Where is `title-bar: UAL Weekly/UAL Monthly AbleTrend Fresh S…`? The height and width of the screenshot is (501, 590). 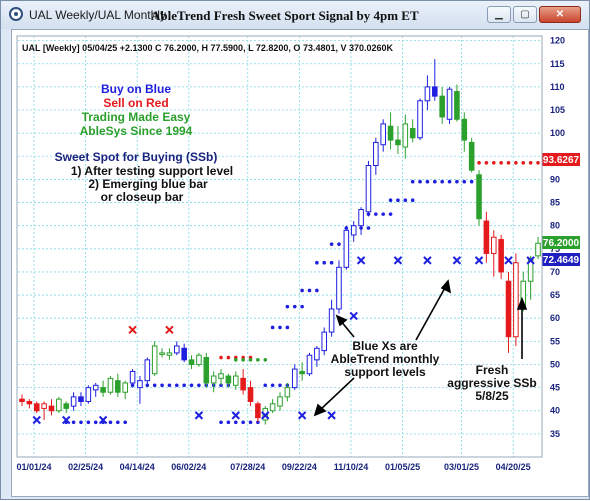
title-bar: UAL Weekly/UAL Monthly AbleTrend Fresh S… is located at coordinates (295, 15).